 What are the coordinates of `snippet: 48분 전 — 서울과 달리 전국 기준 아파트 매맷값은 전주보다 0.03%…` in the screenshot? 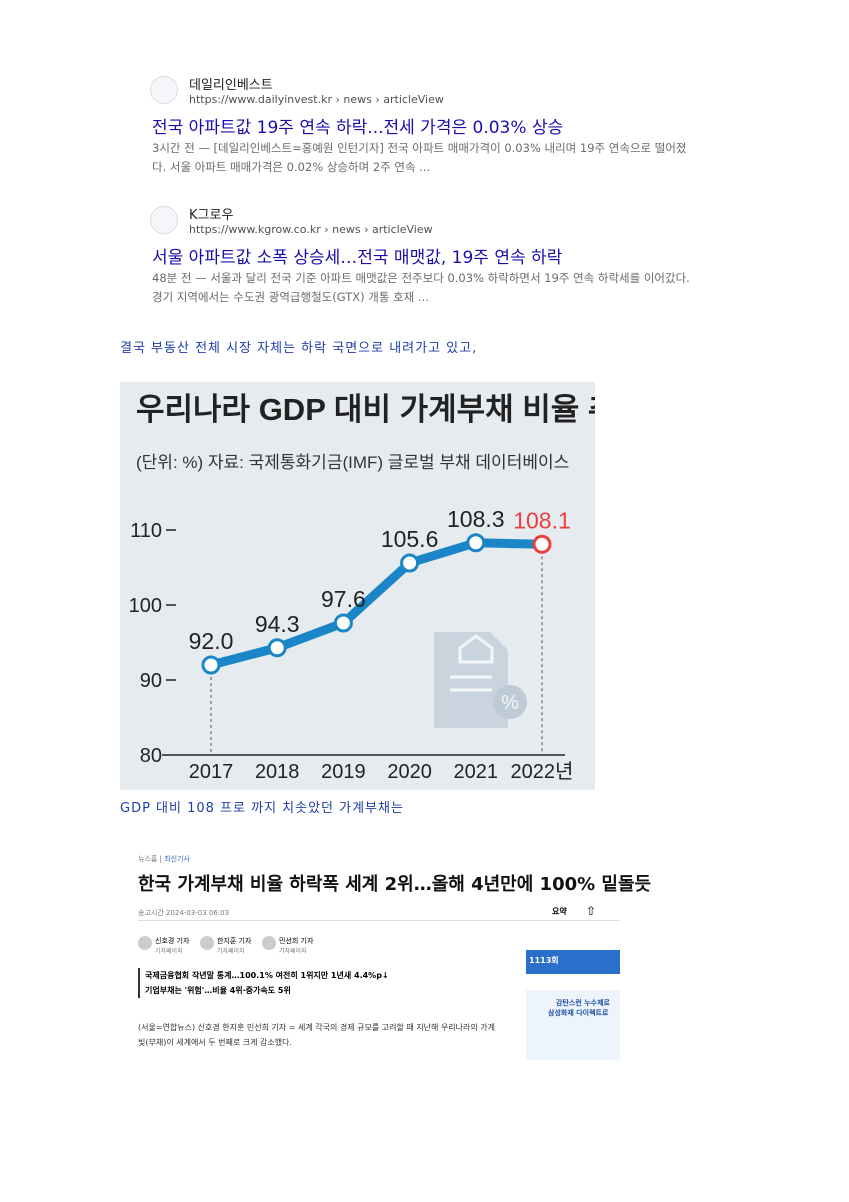 It's located at (421, 287).